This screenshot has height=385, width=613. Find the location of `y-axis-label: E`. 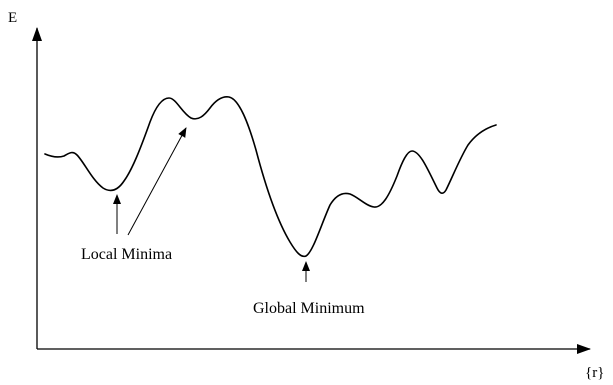

y-axis-label: E is located at coordinates (12, 18).